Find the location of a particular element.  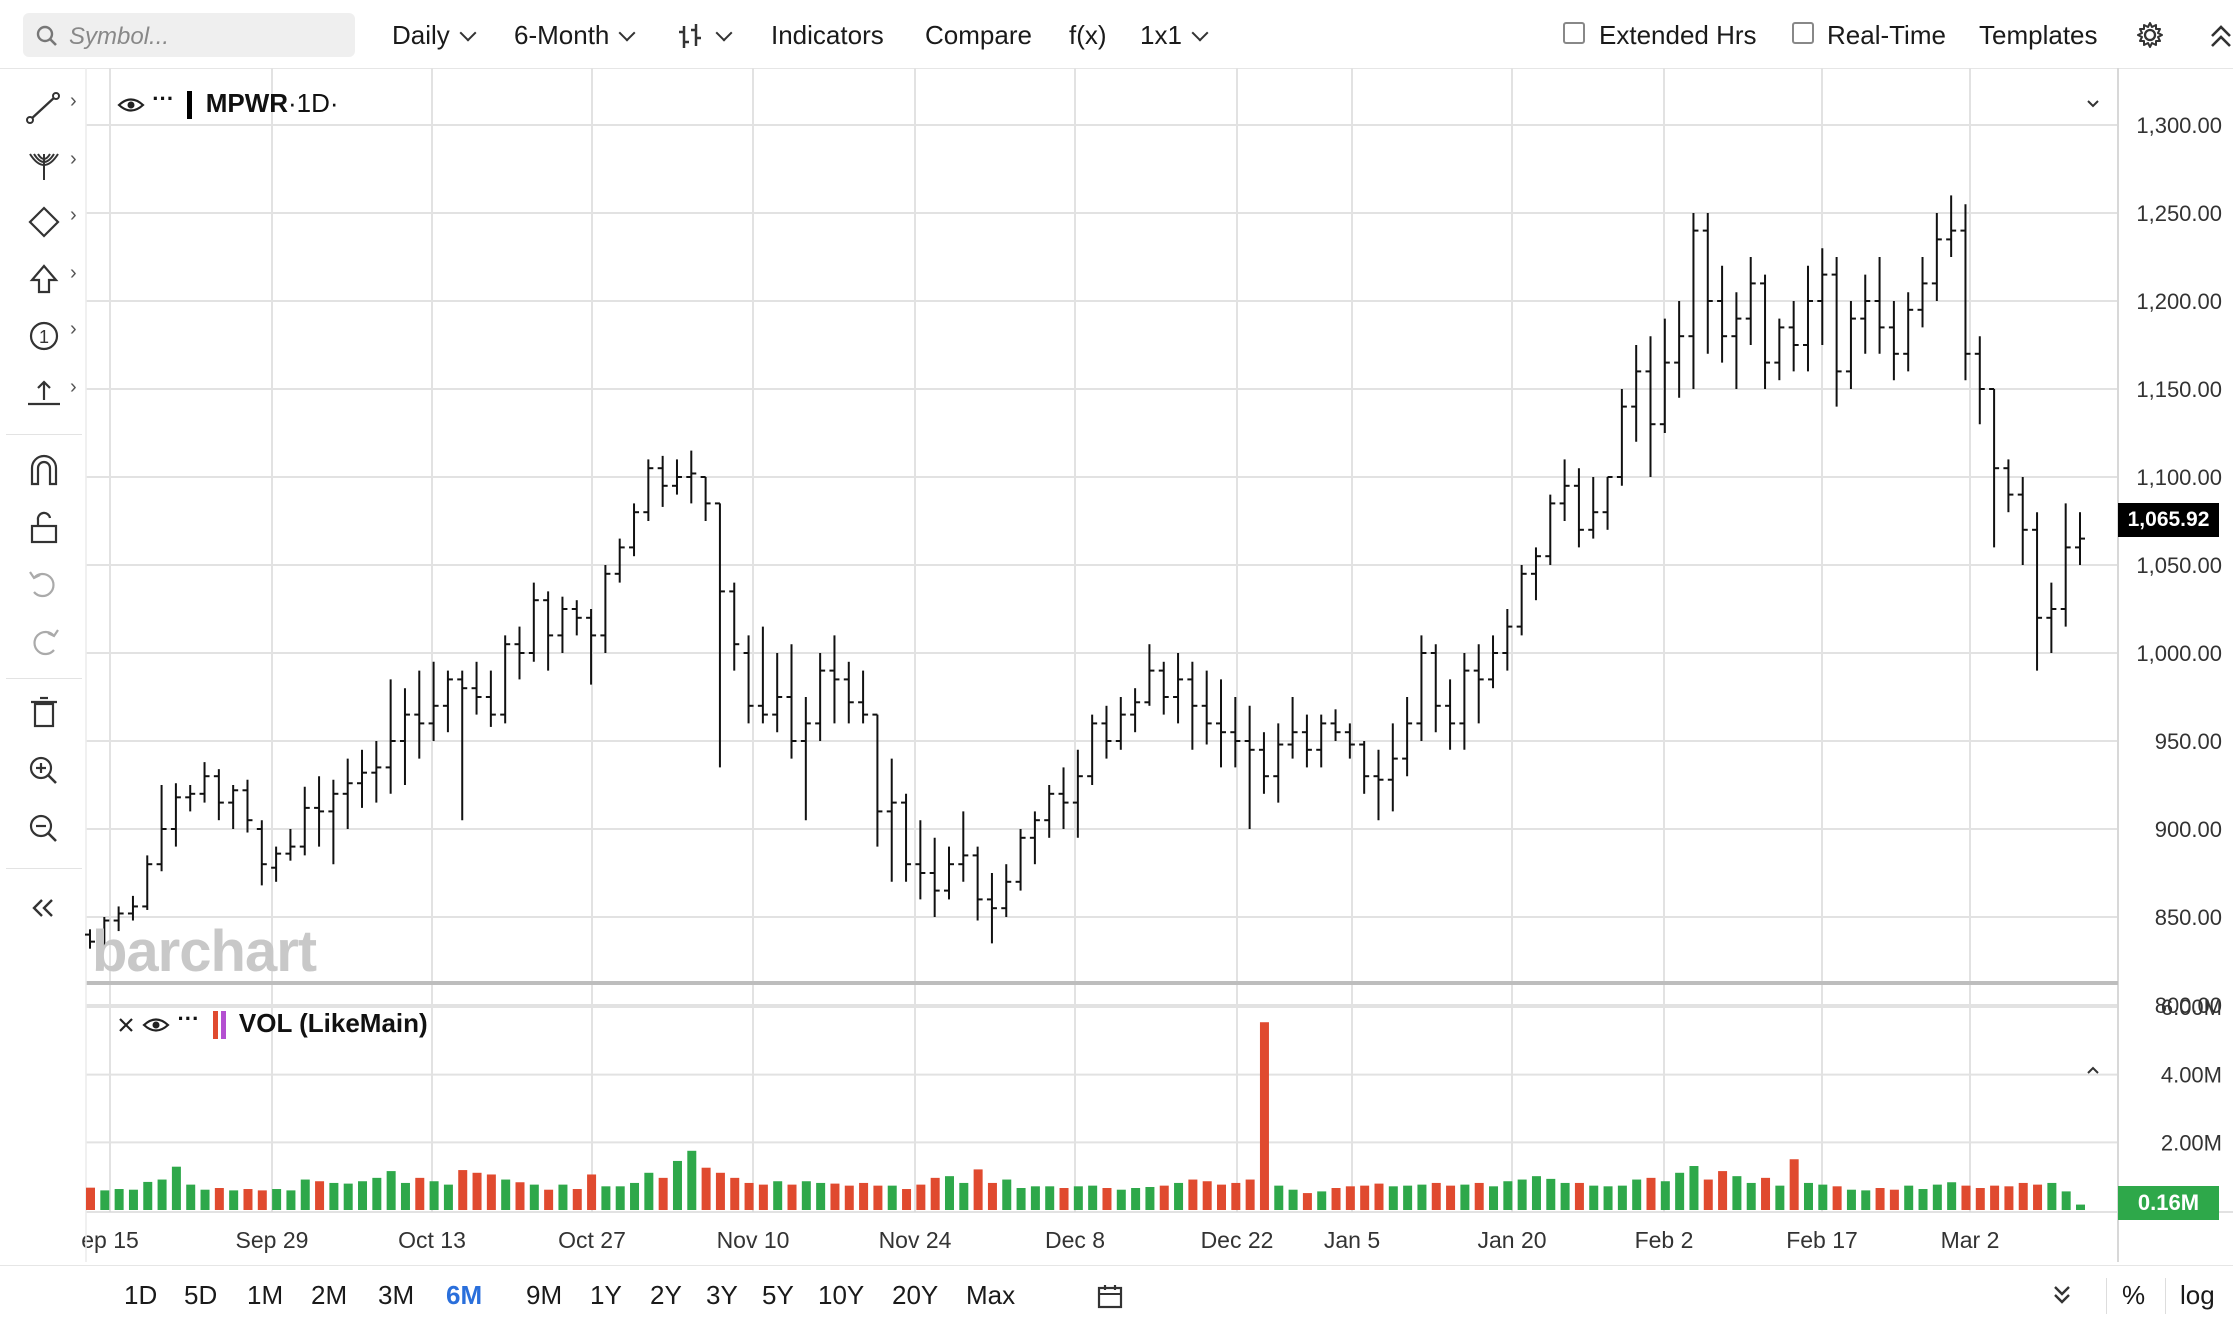

range-button-5y: 5Y is located at coordinates (778, 1295).